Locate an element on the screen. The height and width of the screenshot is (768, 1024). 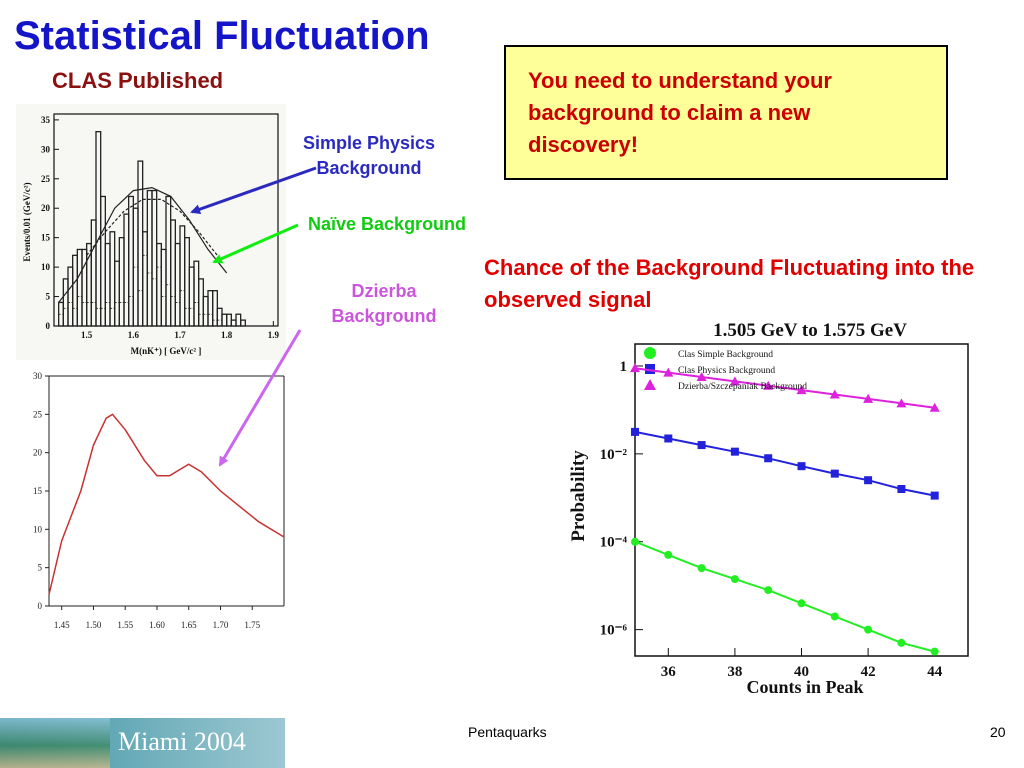
prob-x-axis-label: Counts in Peak is located at coordinates (804, 687).